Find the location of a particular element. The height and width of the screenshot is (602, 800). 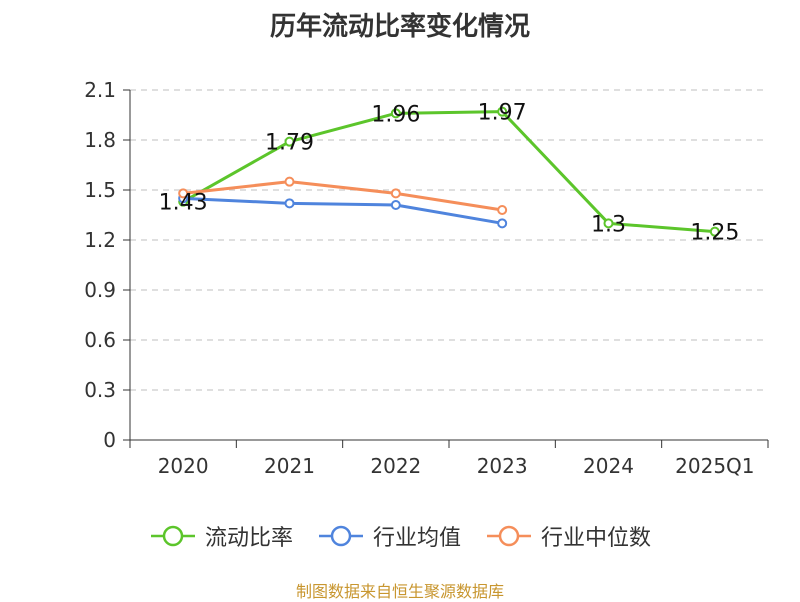

source-note: 制图数据来自恒生聚源数据库 is located at coordinates (399, 591).